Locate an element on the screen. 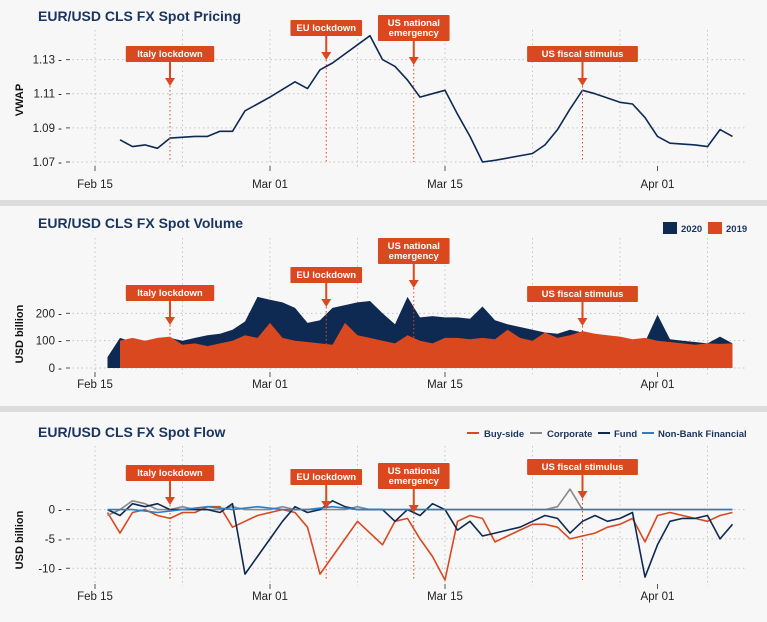  y-tick-label: -5 - is located at coordinates (53, 540).